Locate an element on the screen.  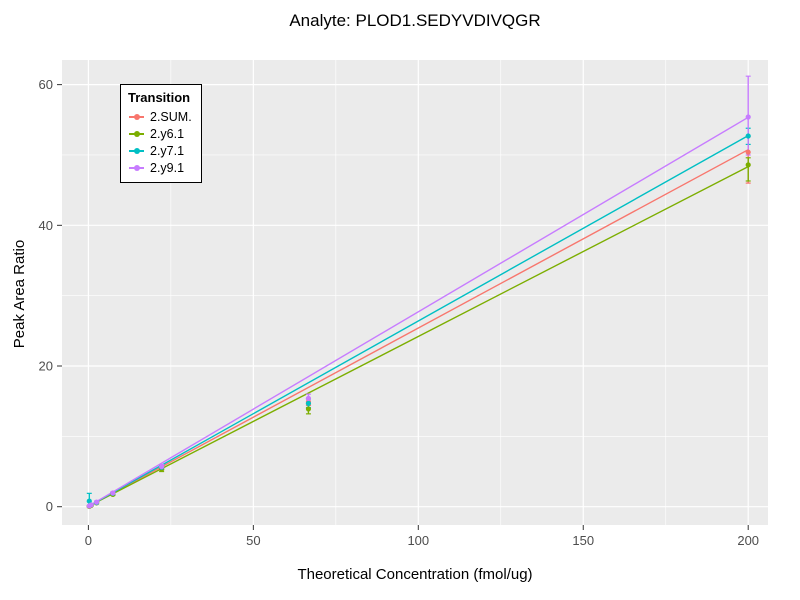
x-axis-label: Theoretical Concentration (fmol/ug) is located at coordinates (415, 574).